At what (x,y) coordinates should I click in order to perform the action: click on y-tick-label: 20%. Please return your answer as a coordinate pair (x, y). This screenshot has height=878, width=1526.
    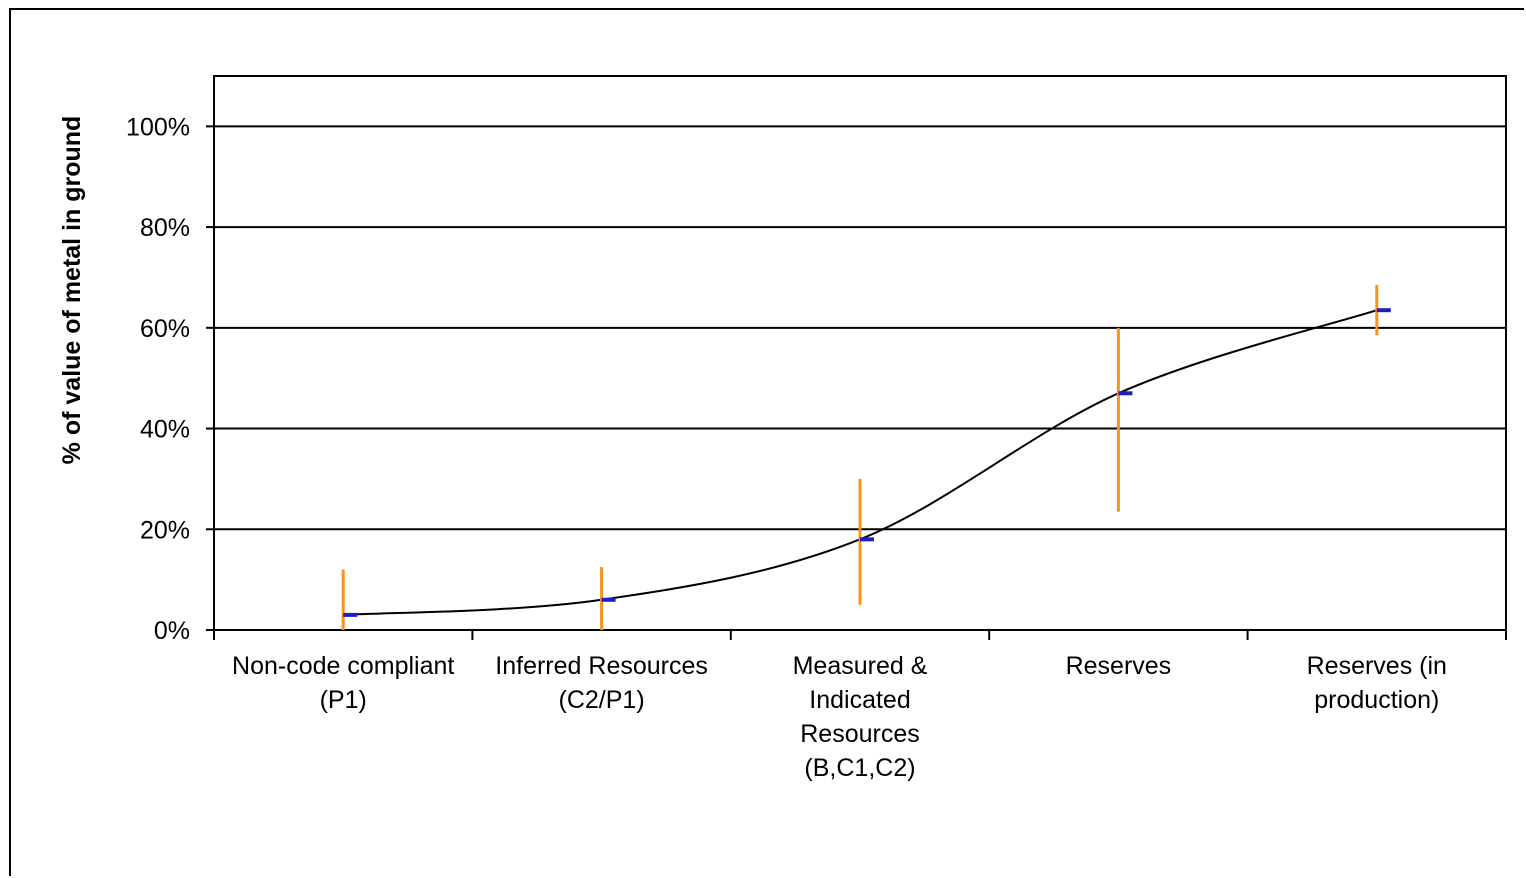
    Looking at the image, I should click on (165, 530).